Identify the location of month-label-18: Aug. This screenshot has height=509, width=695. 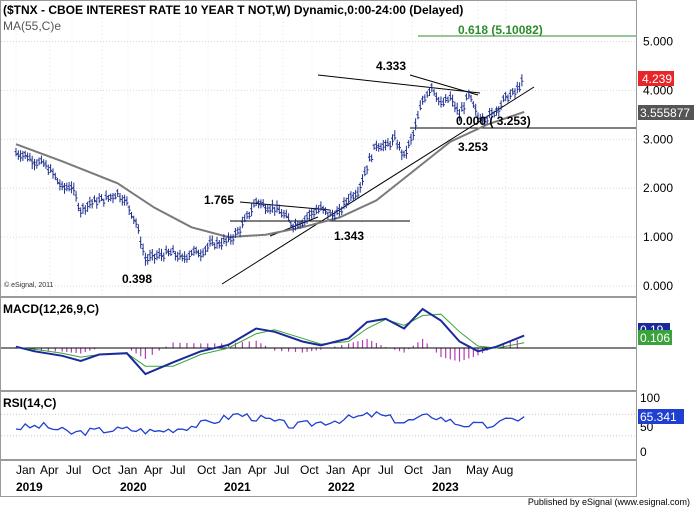
(502, 470).